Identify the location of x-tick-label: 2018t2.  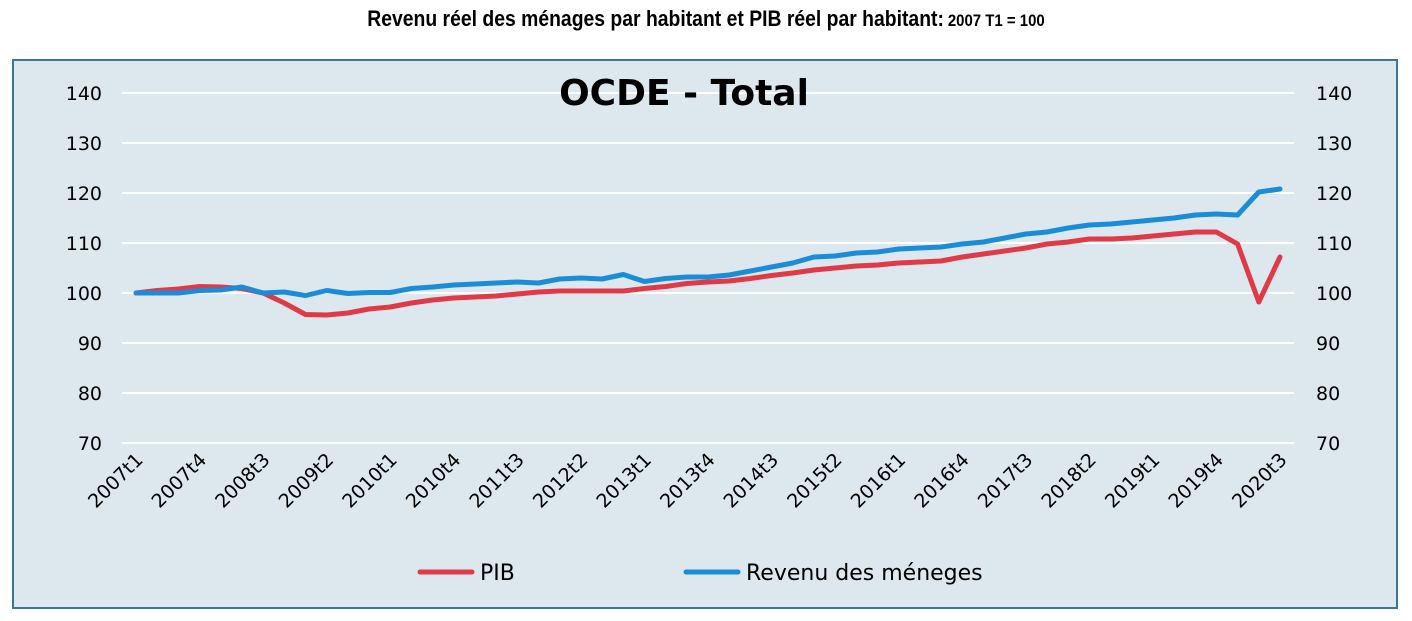
(1069, 481).